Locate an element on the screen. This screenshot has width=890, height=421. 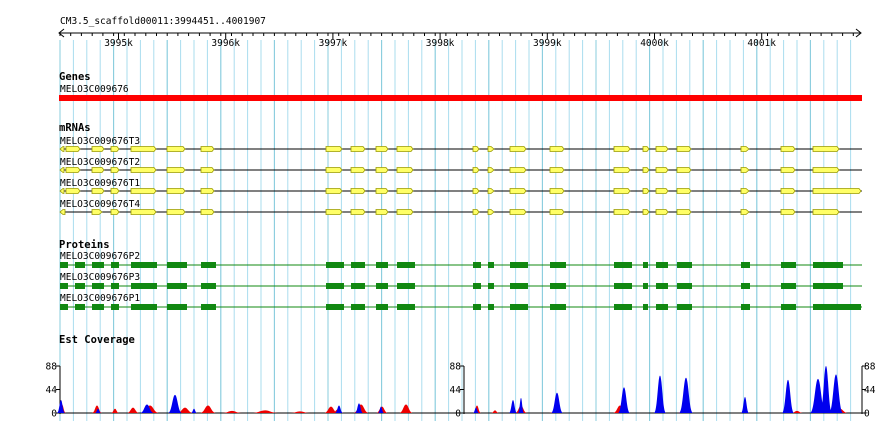
protein-label: MELO3C009676P1 is located at coordinates (100, 298).